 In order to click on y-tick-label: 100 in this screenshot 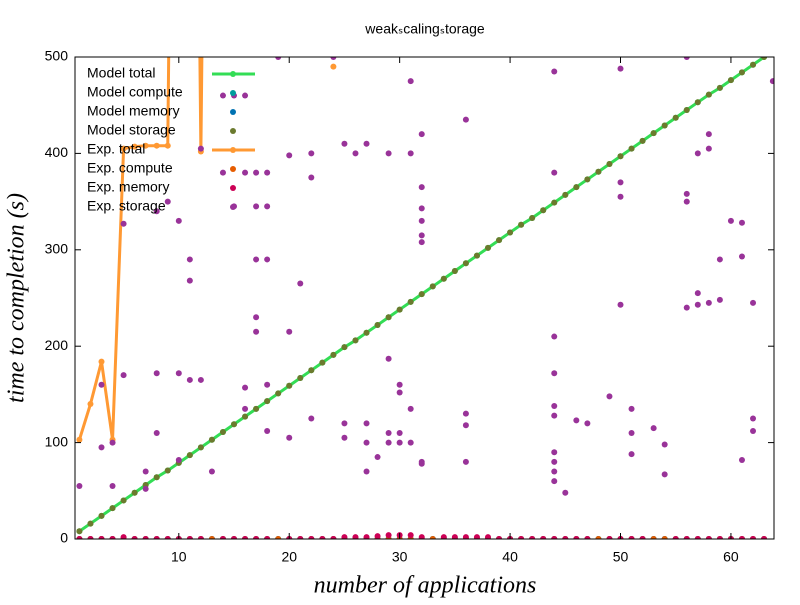, I will do `click(57, 441)`.